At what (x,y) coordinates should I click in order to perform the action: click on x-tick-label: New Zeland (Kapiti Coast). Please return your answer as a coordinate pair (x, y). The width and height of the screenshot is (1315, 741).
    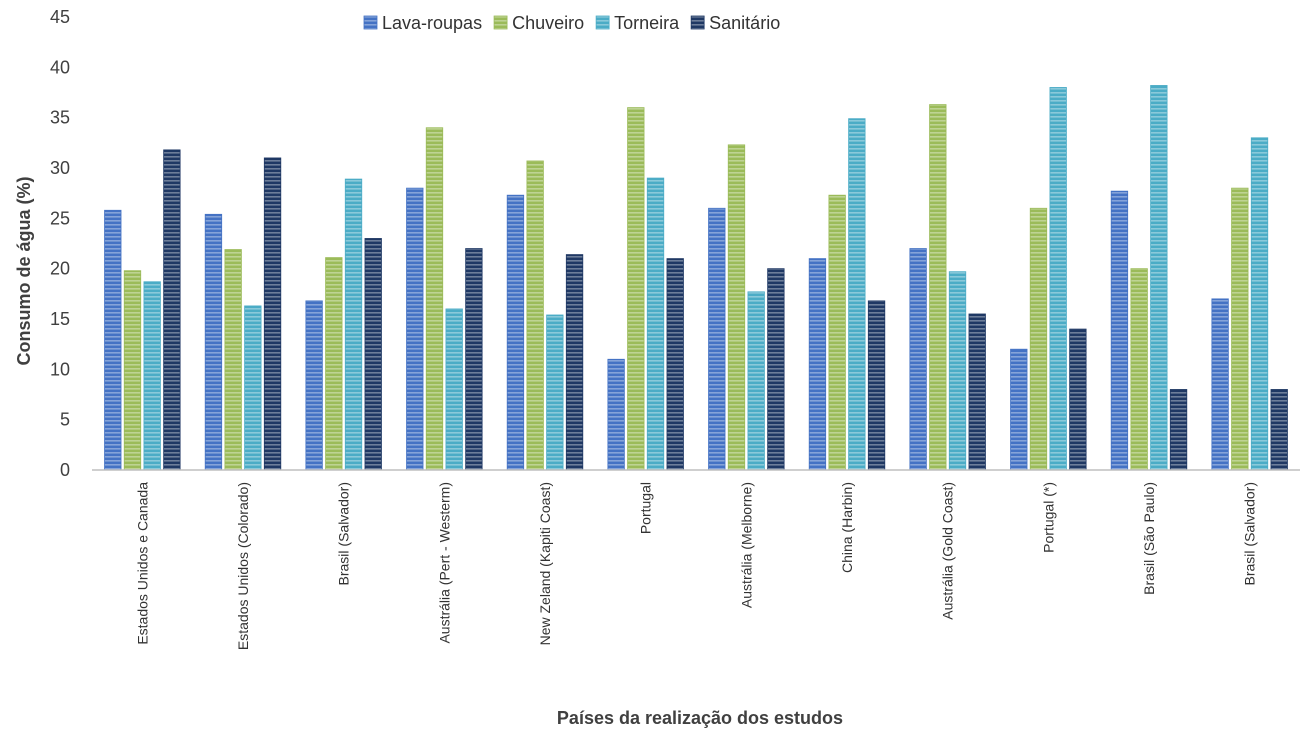
    Looking at the image, I should click on (545, 563).